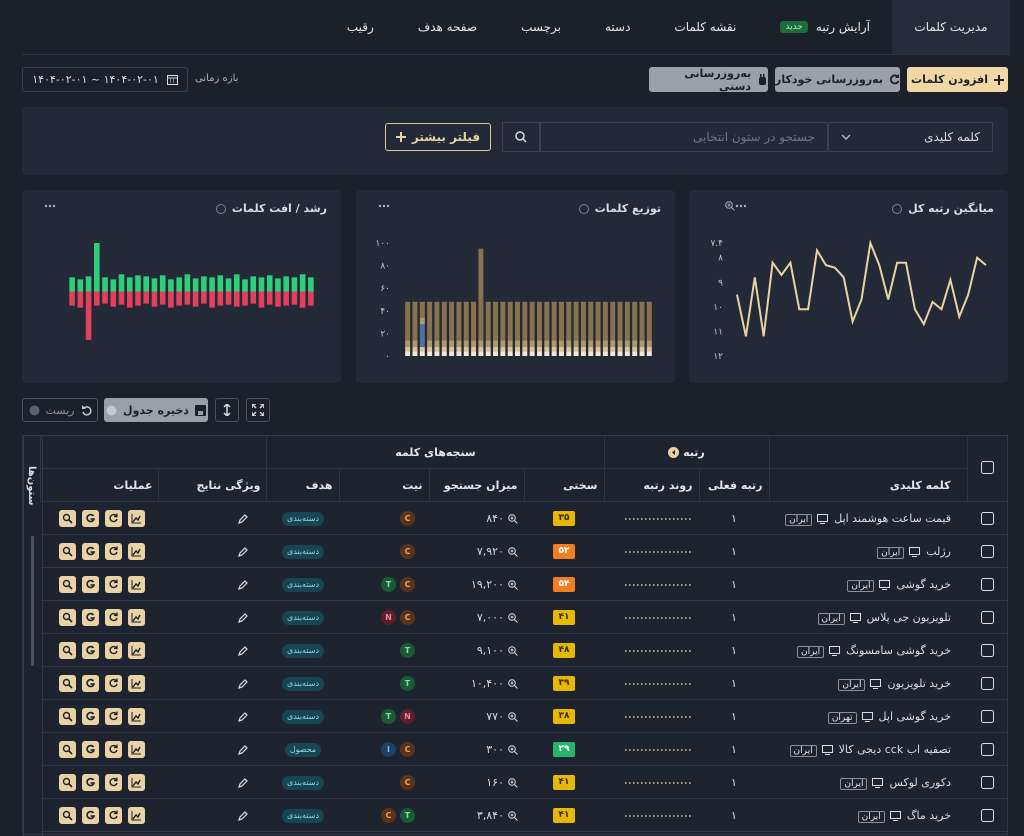 The image size is (1024, 836). I want to click on manual-update-button: به‌روزرسانی دستی, so click(708, 79).